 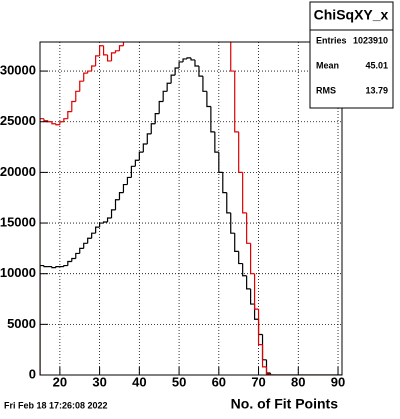 What do you see at coordinates (298, 381) in the screenshot?
I see `x-tick-label: 80` at bounding box center [298, 381].